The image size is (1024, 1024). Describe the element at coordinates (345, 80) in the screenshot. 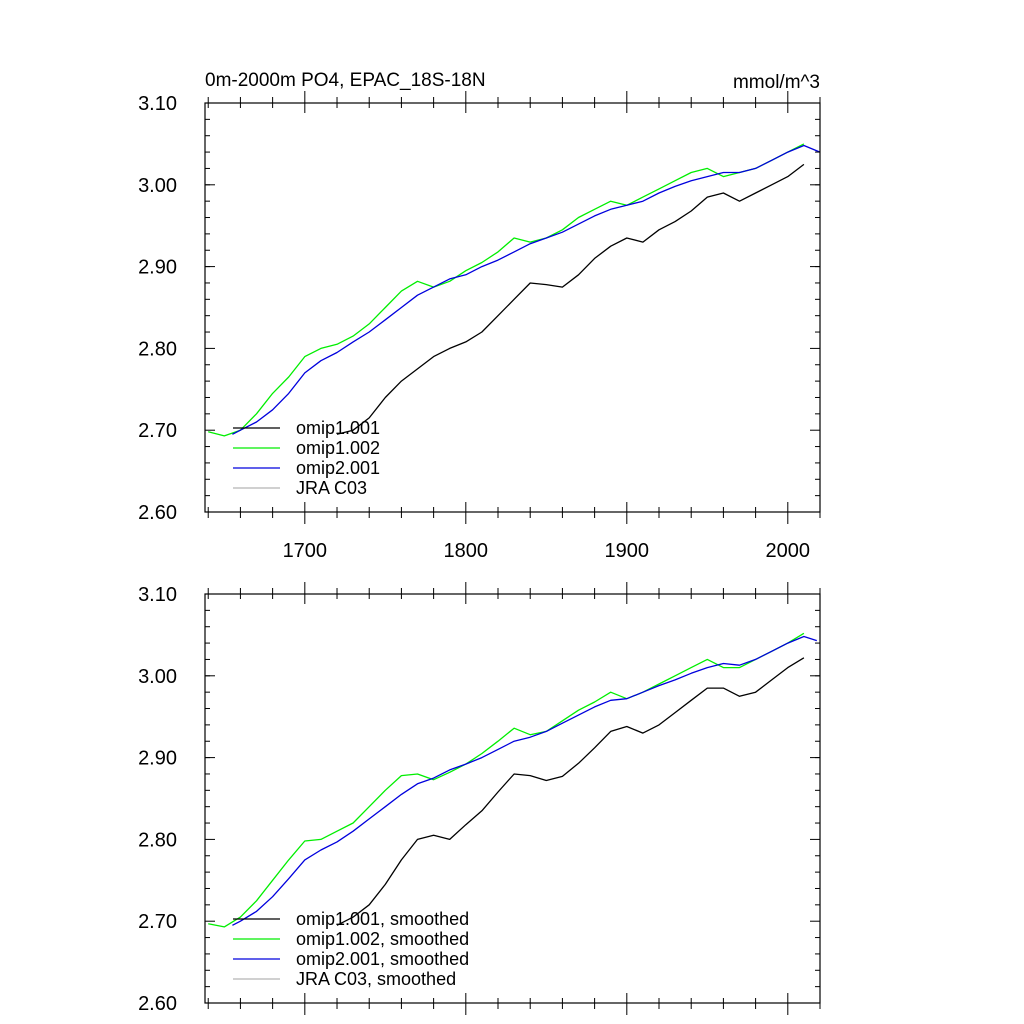

I see `chart-title: 0m-2000m PO4, EPAC_18S-18N` at that location.